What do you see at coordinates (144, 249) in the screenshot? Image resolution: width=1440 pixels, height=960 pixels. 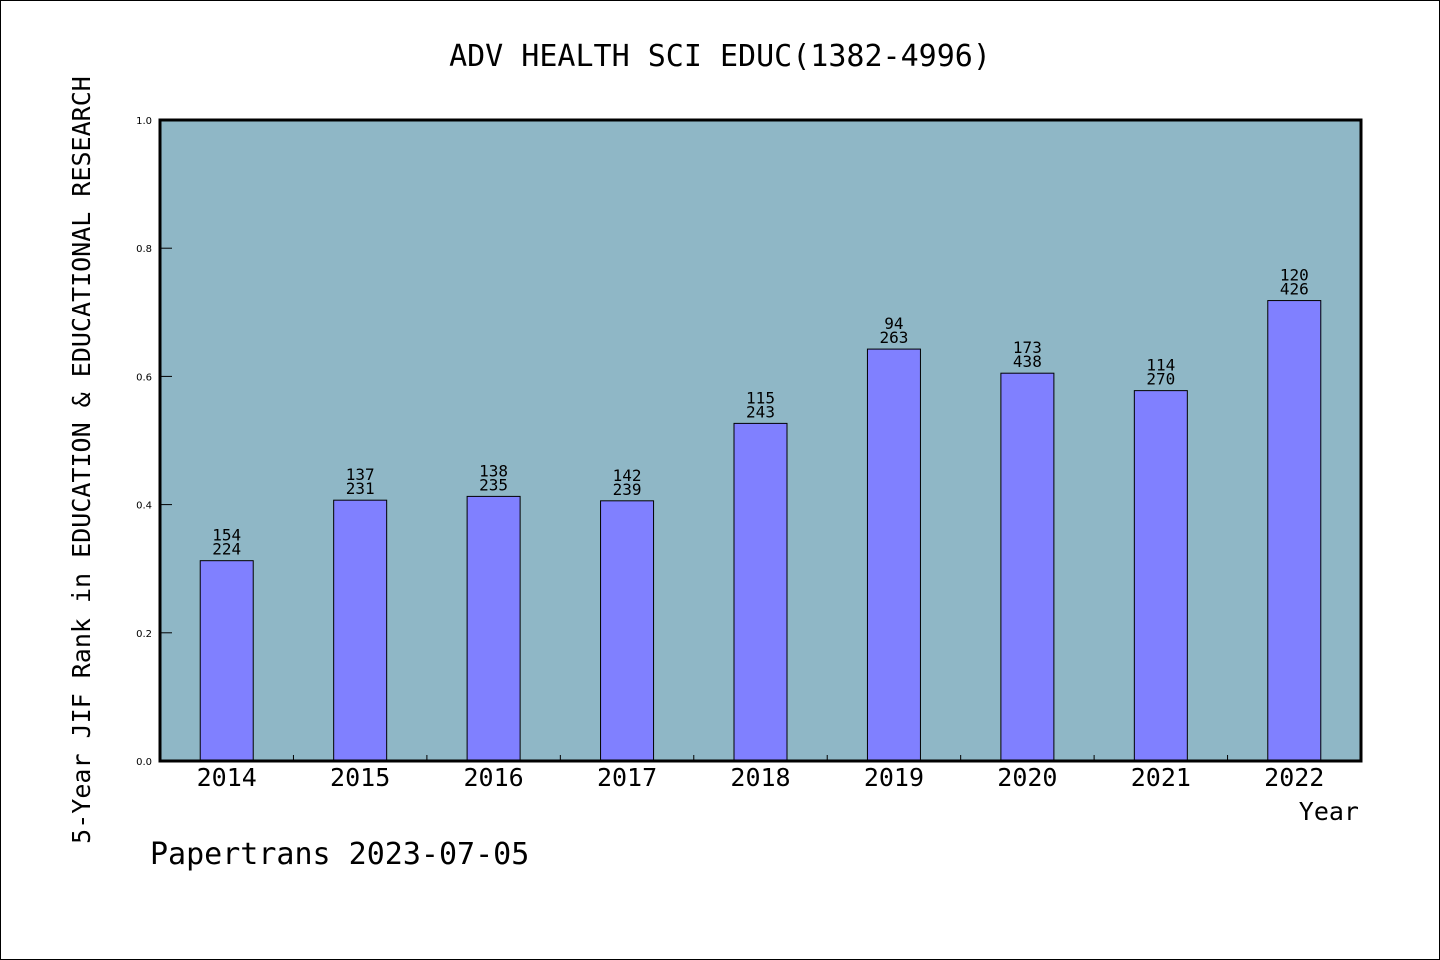 I see `y-tick-label: 0.8` at bounding box center [144, 249].